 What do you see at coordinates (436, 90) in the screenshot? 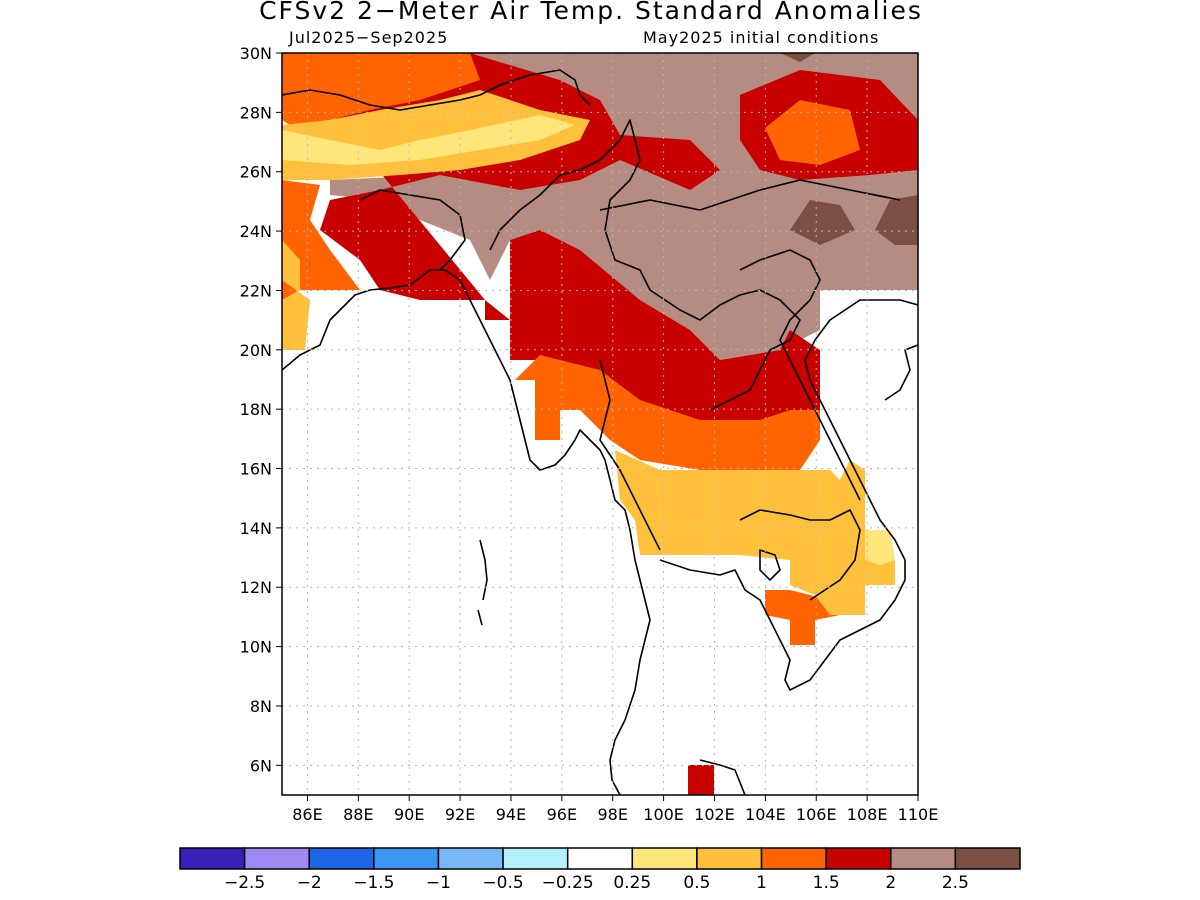
I see `border-india-north` at bounding box center [436, 90].